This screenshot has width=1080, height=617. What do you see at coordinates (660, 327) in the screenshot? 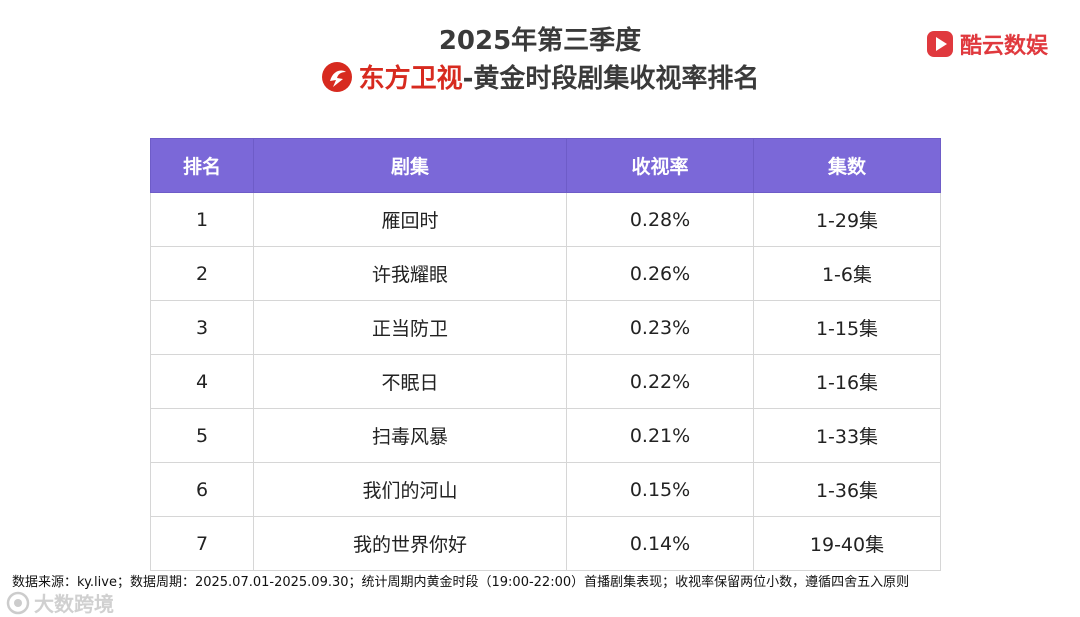
I see `rating-cell: 0.23%` at bounding box center [660, 327].